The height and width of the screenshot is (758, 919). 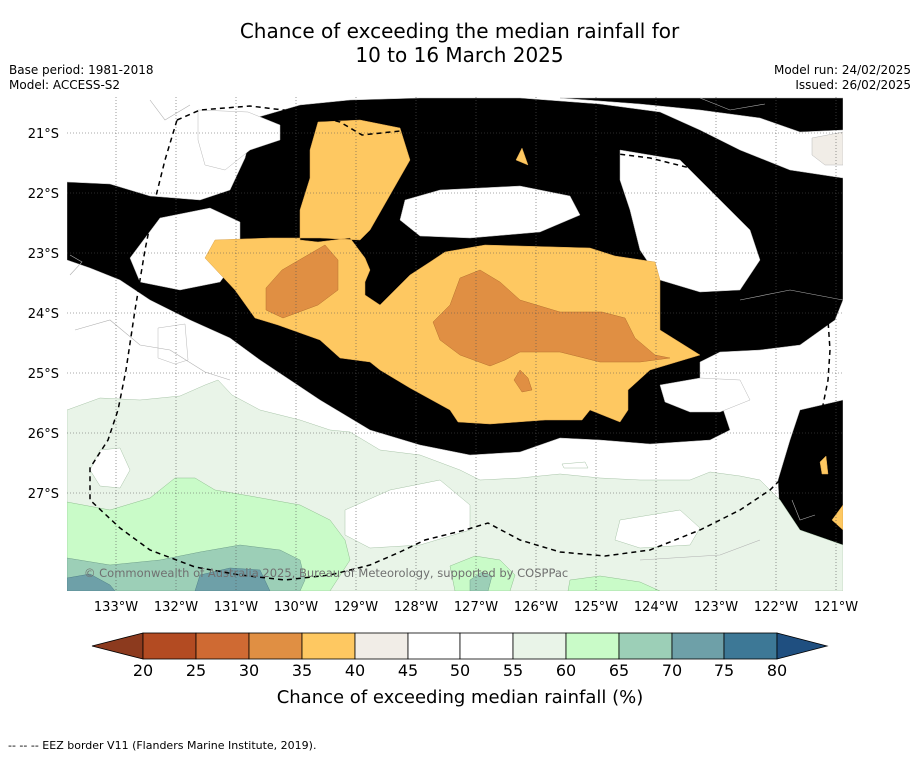 What do you see at coordinates (566, 670) in the screenshot?
I see `colorbar-tick: 60` at bounding box center [566, 670].